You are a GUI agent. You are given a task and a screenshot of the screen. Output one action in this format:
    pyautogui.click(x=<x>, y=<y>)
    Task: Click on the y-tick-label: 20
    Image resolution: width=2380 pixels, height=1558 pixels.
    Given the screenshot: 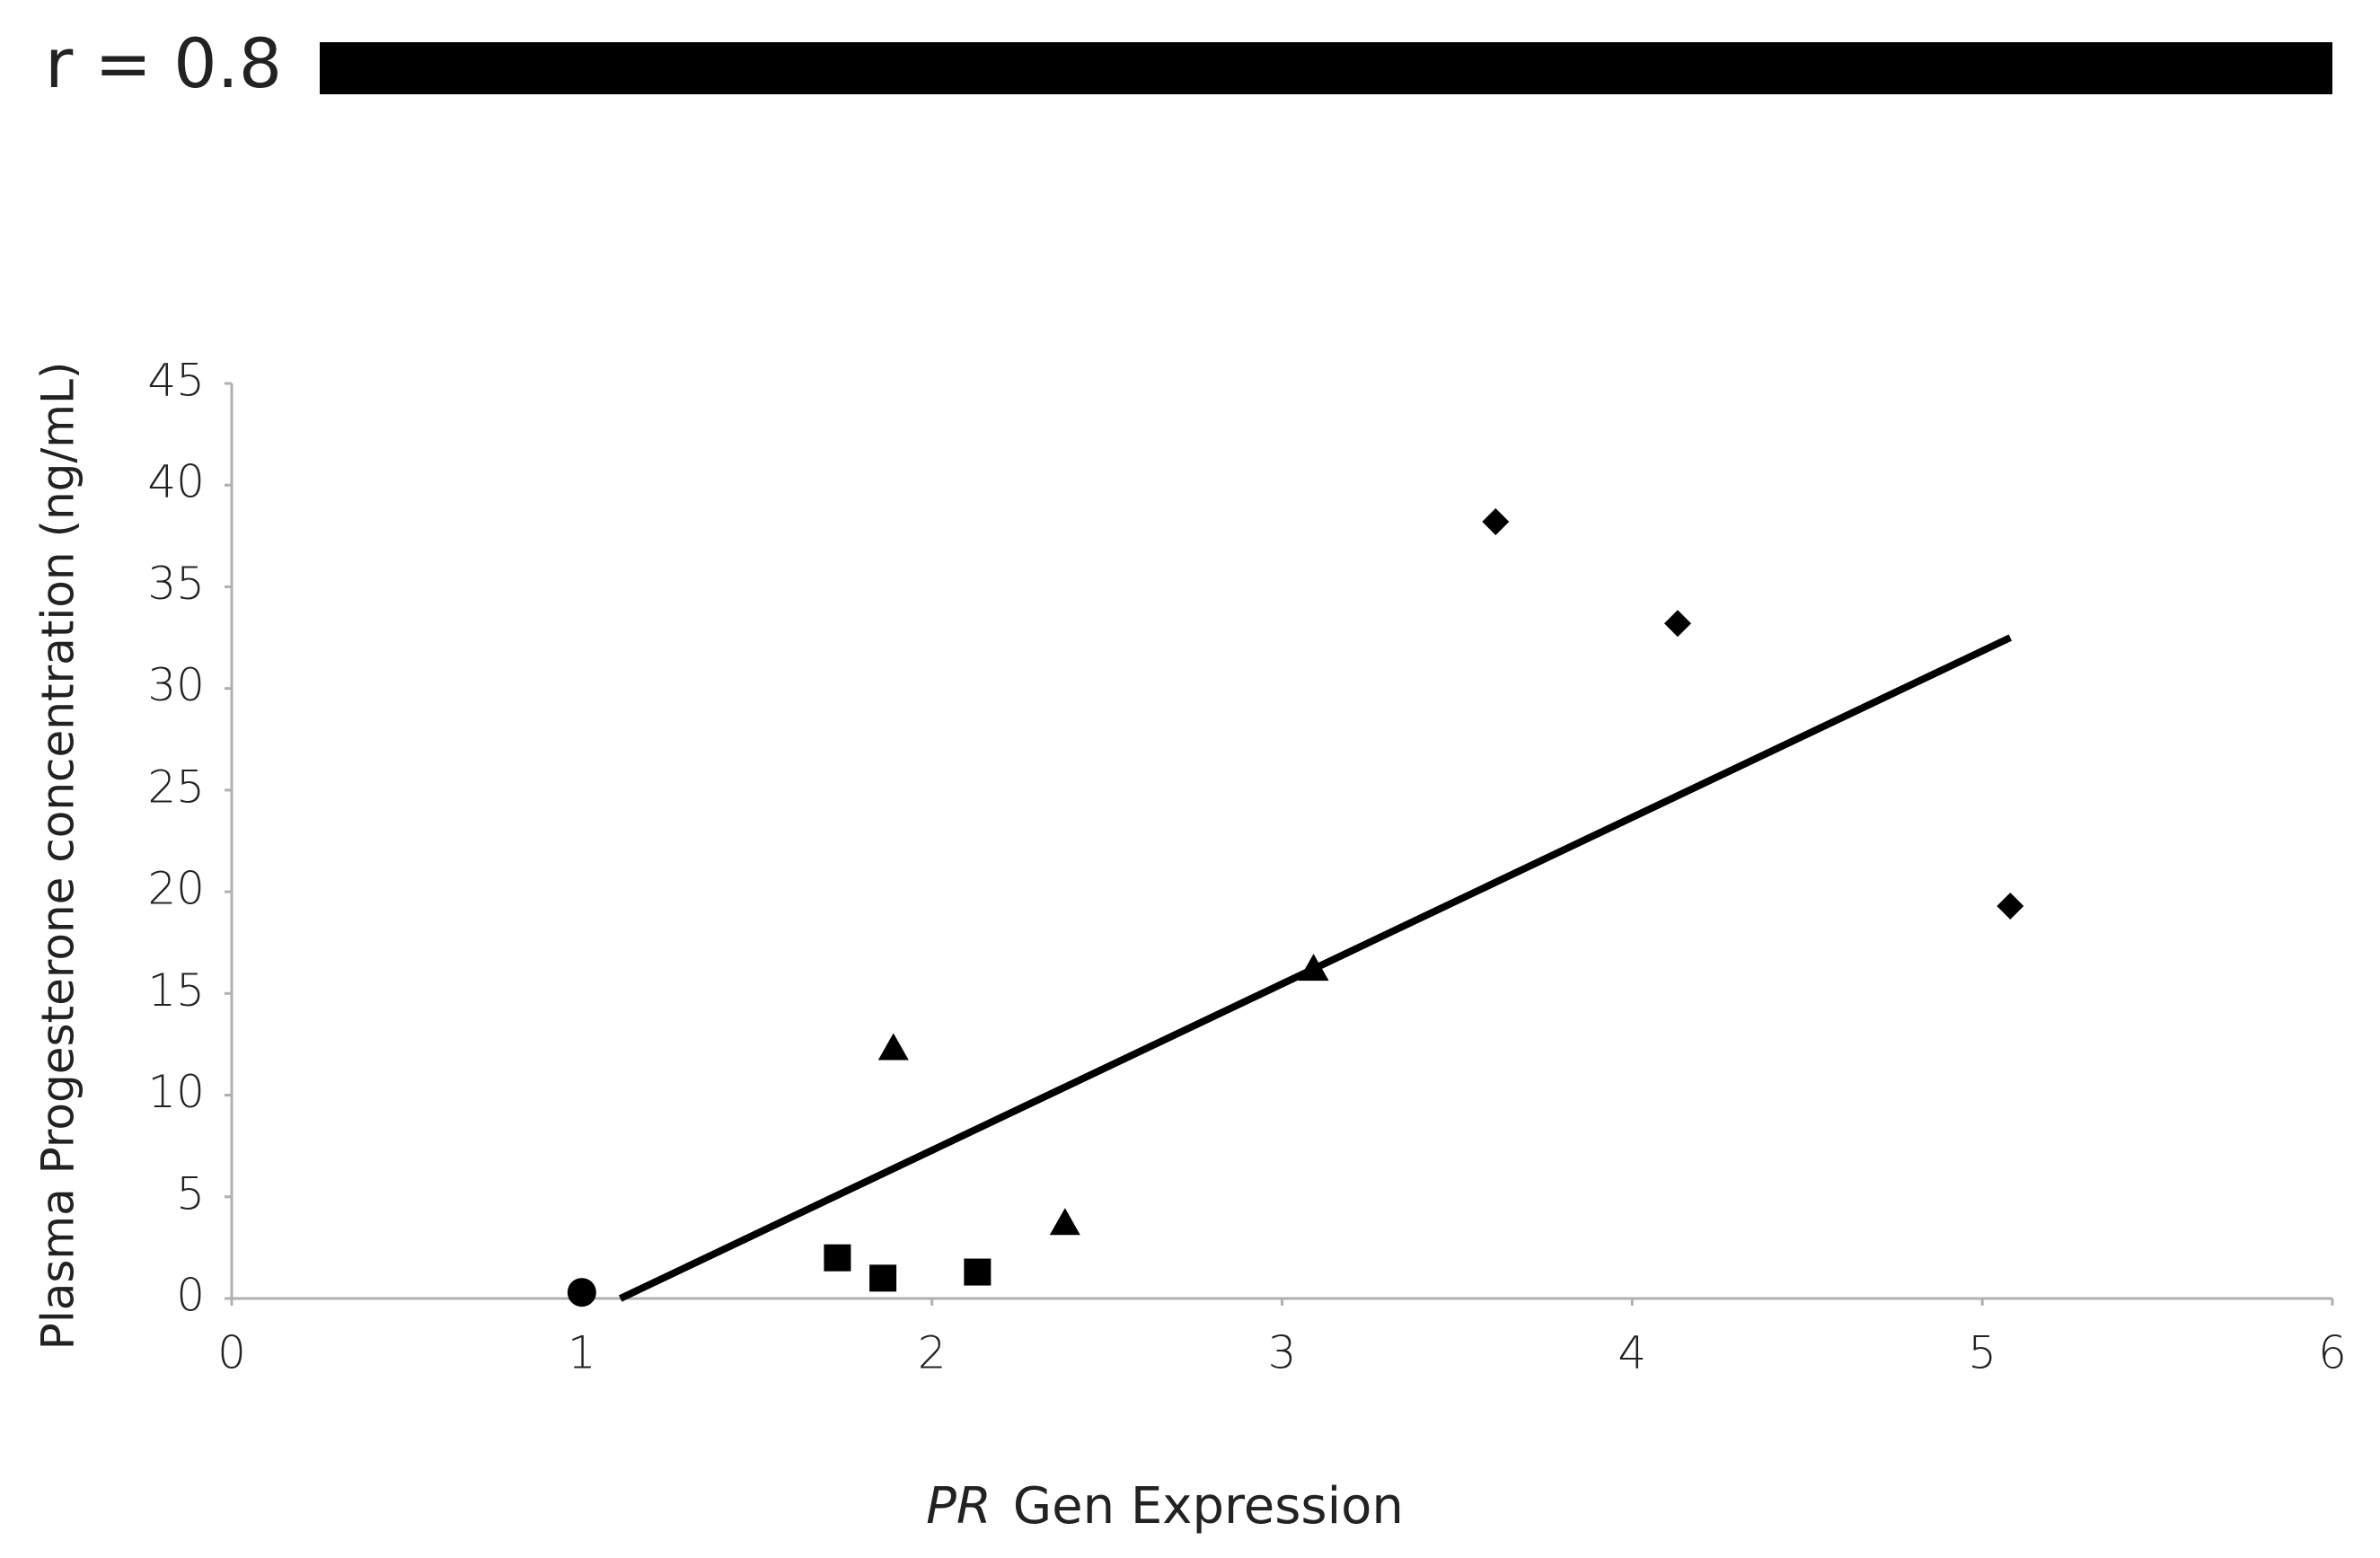 What is the action you would take?
    pyautogui.click(x=176, y=889)
    